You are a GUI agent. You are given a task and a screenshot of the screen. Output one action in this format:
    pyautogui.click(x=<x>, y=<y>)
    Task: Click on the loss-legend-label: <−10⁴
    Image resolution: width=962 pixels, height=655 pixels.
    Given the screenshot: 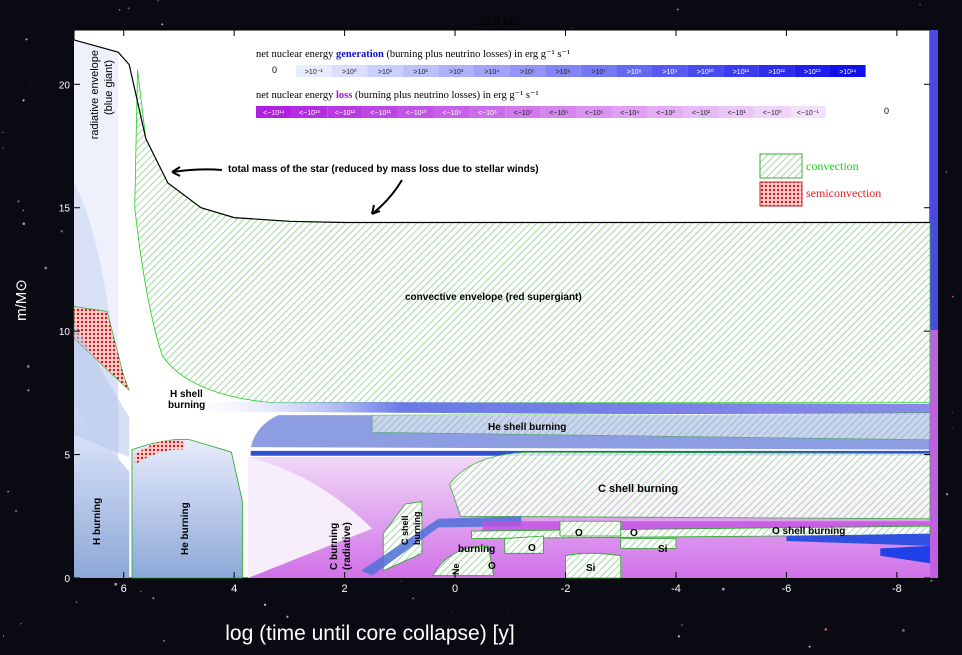 What is the action you would take?
    pyautogui.click(x=629, y=113)
    